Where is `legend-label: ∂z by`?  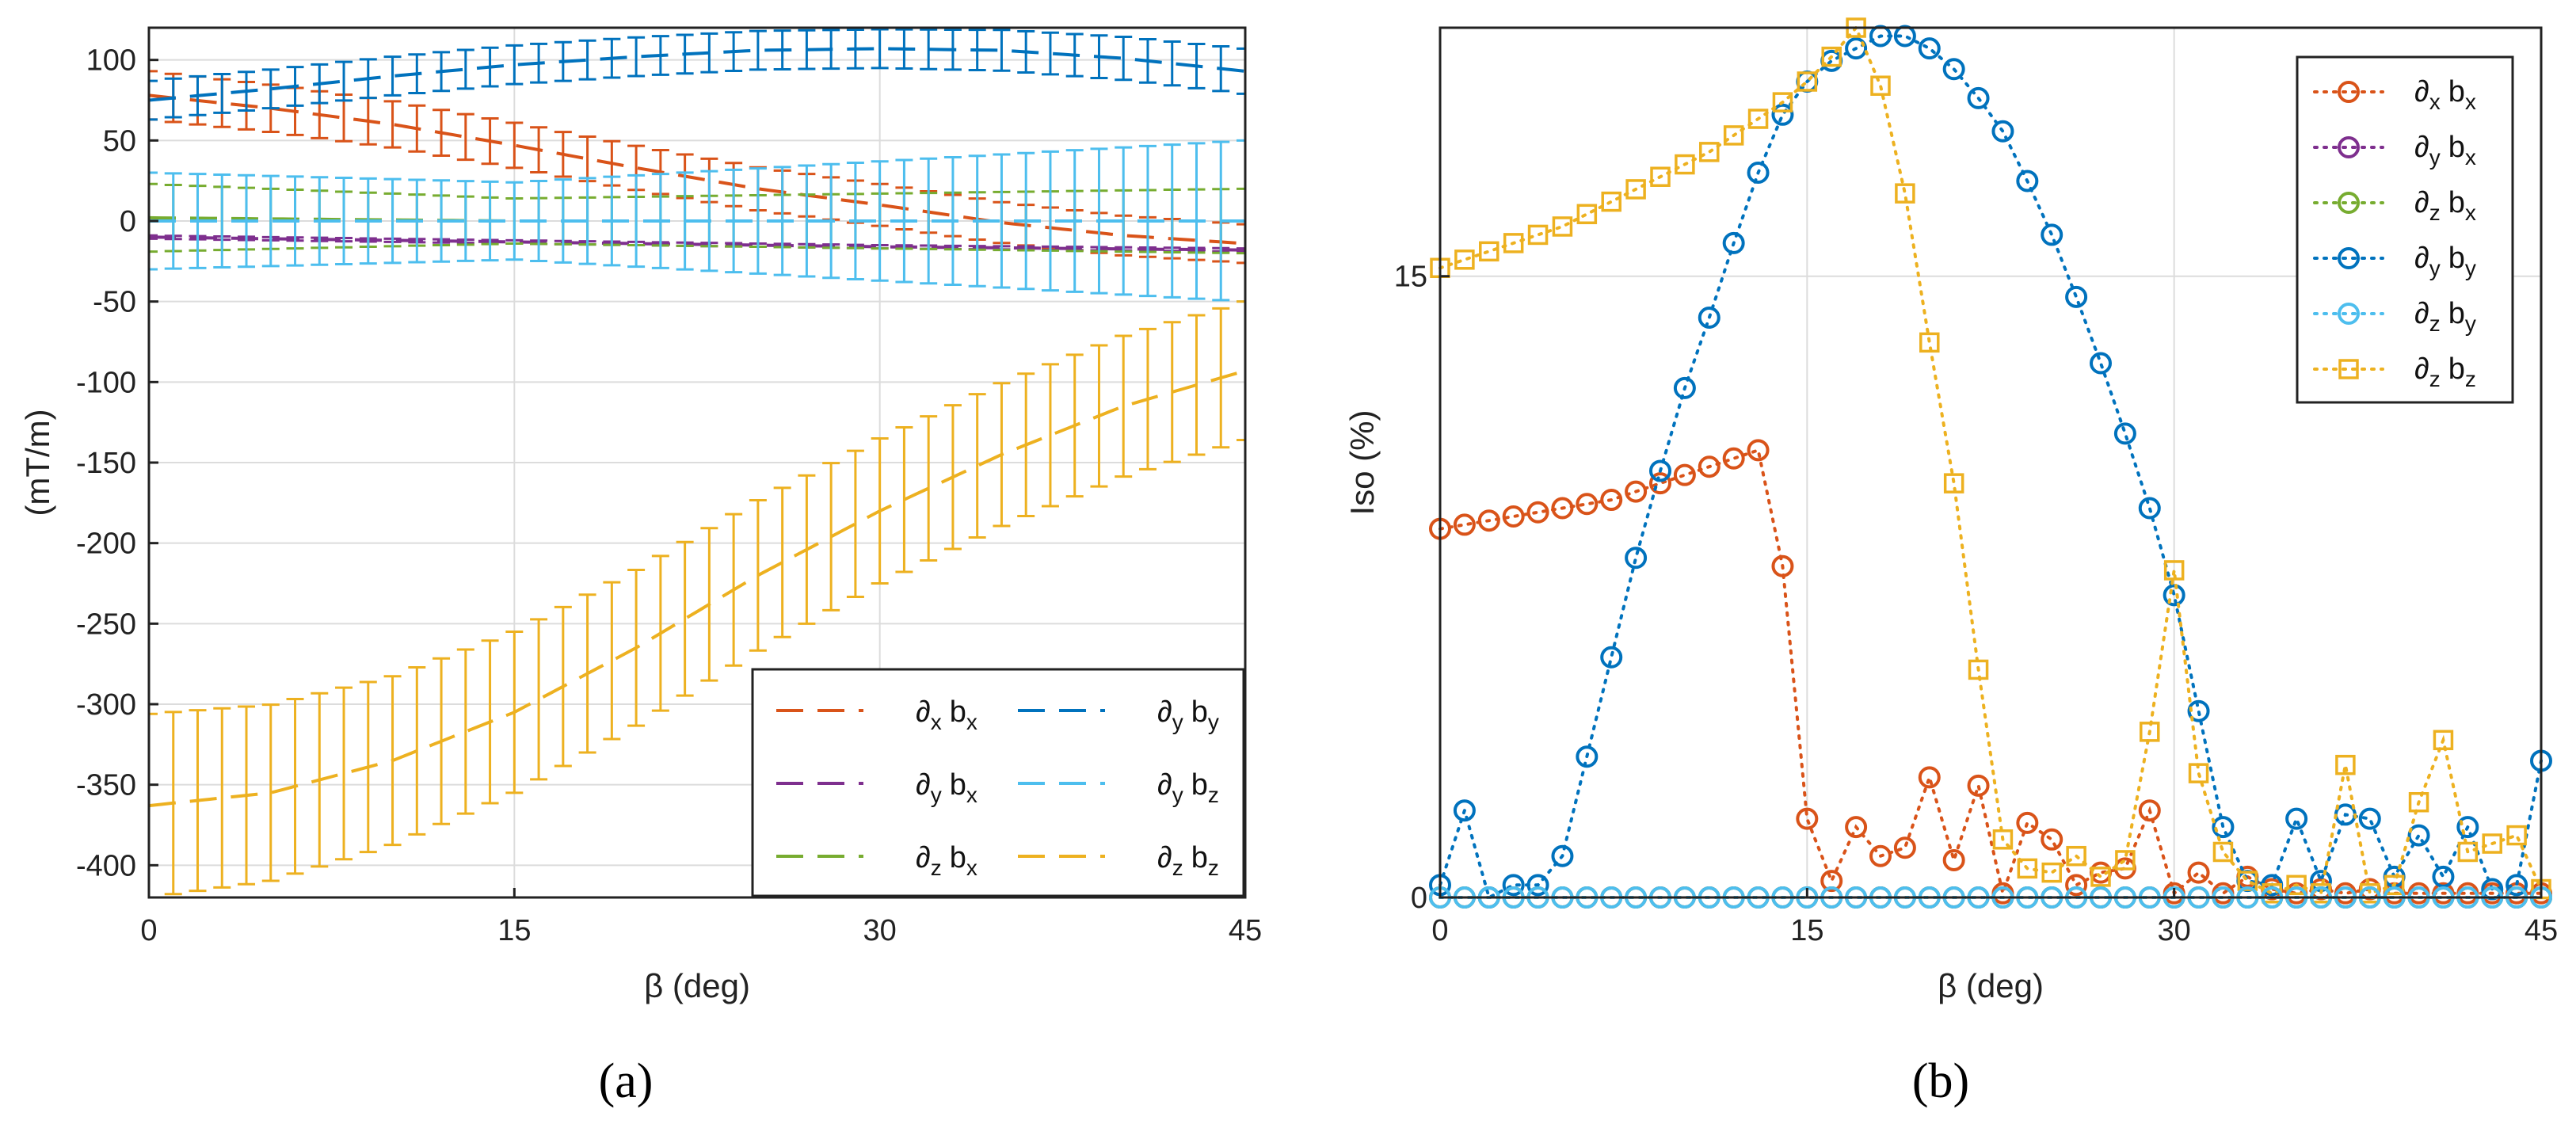
legend-label: ∂z by is located at coordinates (2445, 316).